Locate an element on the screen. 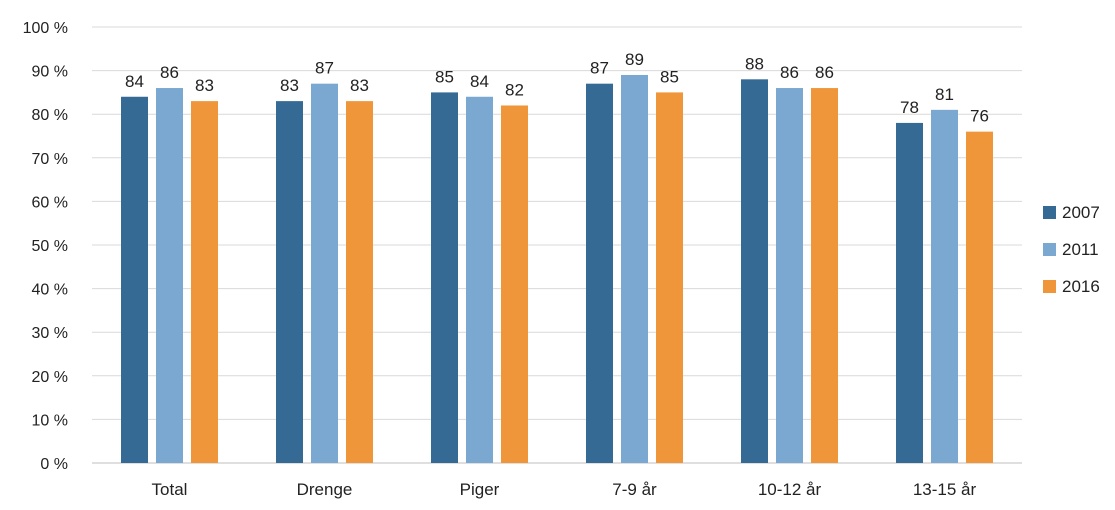 The width and height of the screenshot is (1115, 510). legend-swatch-2016 is located at coordinates (1049, 286).